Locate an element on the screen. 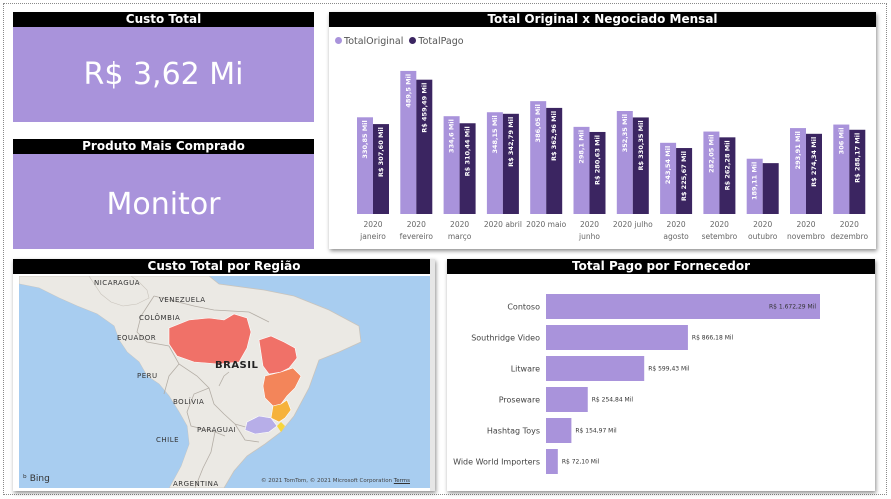  x-tick-label-5-0: 2020 is located at coordinates (589, 224).